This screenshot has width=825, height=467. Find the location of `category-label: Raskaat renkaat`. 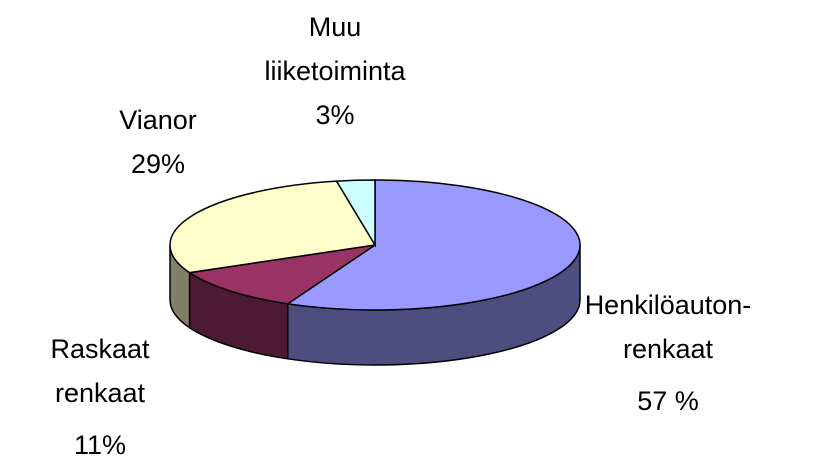

category-label: Raskaat renkaat is located at coordinates (100, 371).